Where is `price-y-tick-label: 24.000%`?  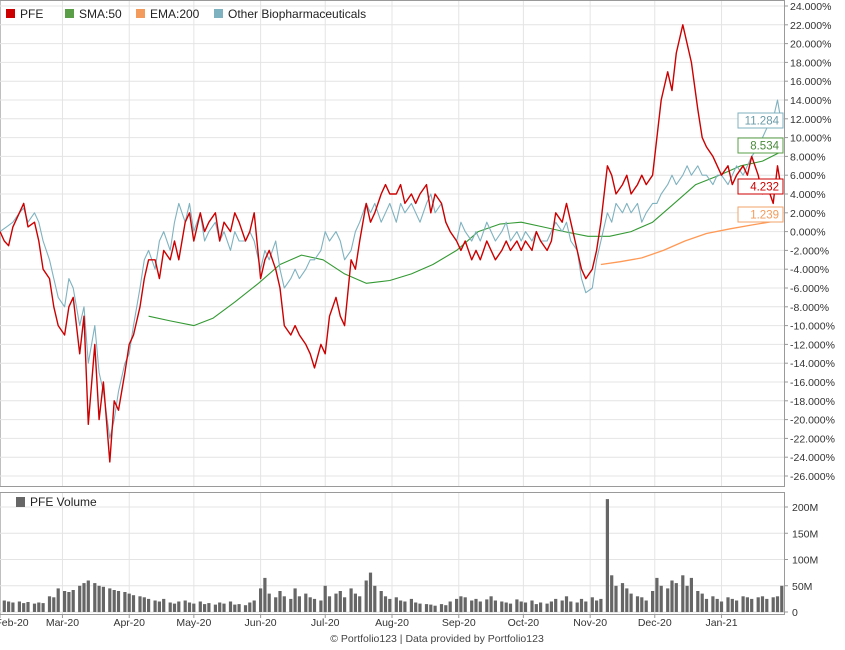
price-y-tick-label: 24.000% is located at coordinates (810, 7).